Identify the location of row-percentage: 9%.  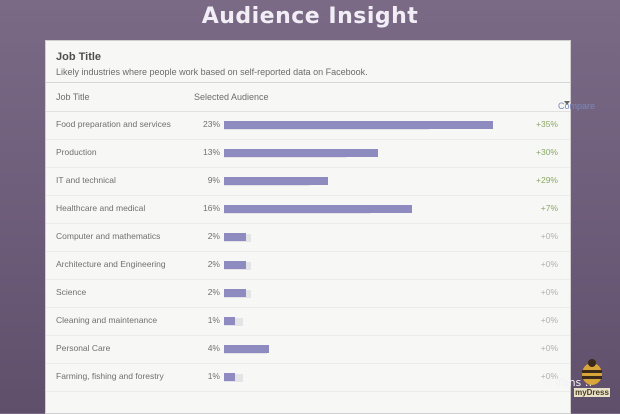
(213, 180).